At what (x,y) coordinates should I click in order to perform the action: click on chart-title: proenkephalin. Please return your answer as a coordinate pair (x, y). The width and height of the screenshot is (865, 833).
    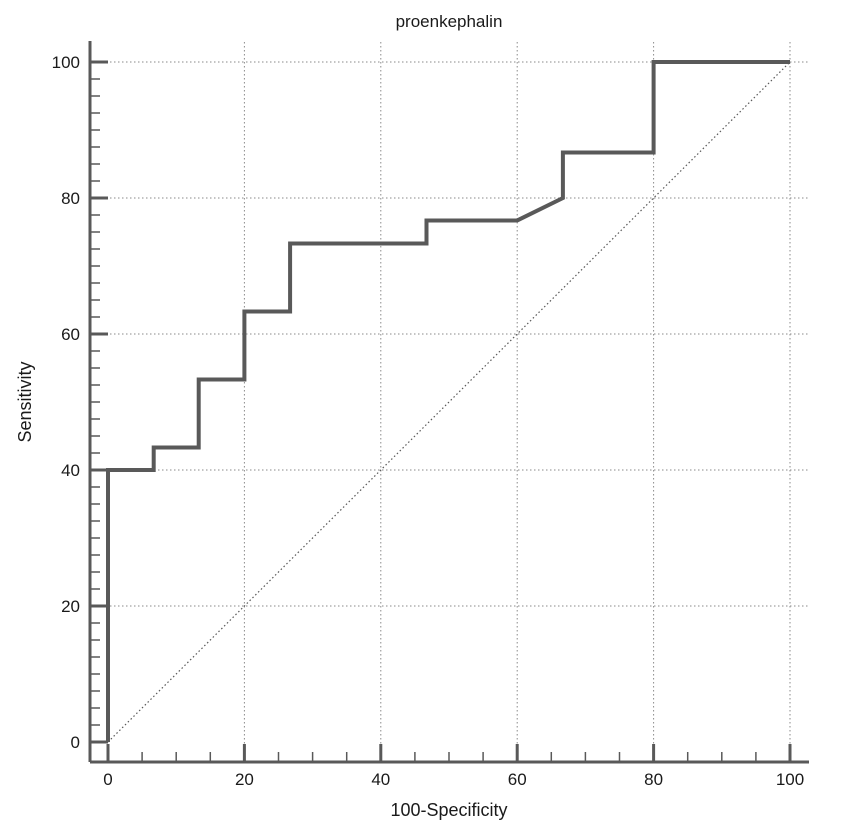
    Looking at the image, I should click on (449, 21).